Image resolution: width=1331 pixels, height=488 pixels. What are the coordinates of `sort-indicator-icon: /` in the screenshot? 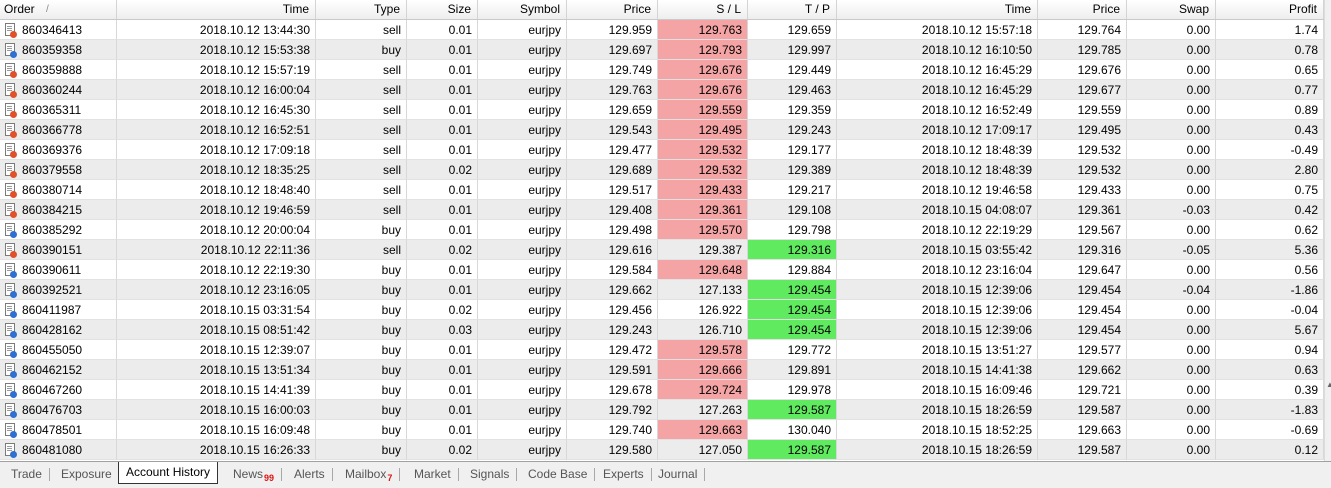 It's located at (47, 9).